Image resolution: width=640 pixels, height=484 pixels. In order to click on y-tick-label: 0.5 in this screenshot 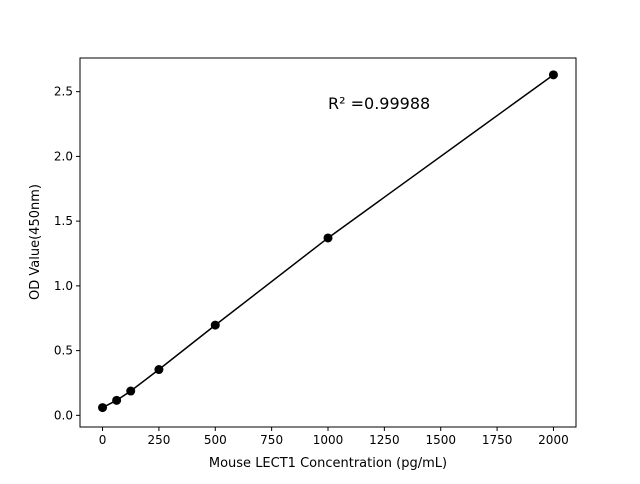, I will do `click(63, 351)`.